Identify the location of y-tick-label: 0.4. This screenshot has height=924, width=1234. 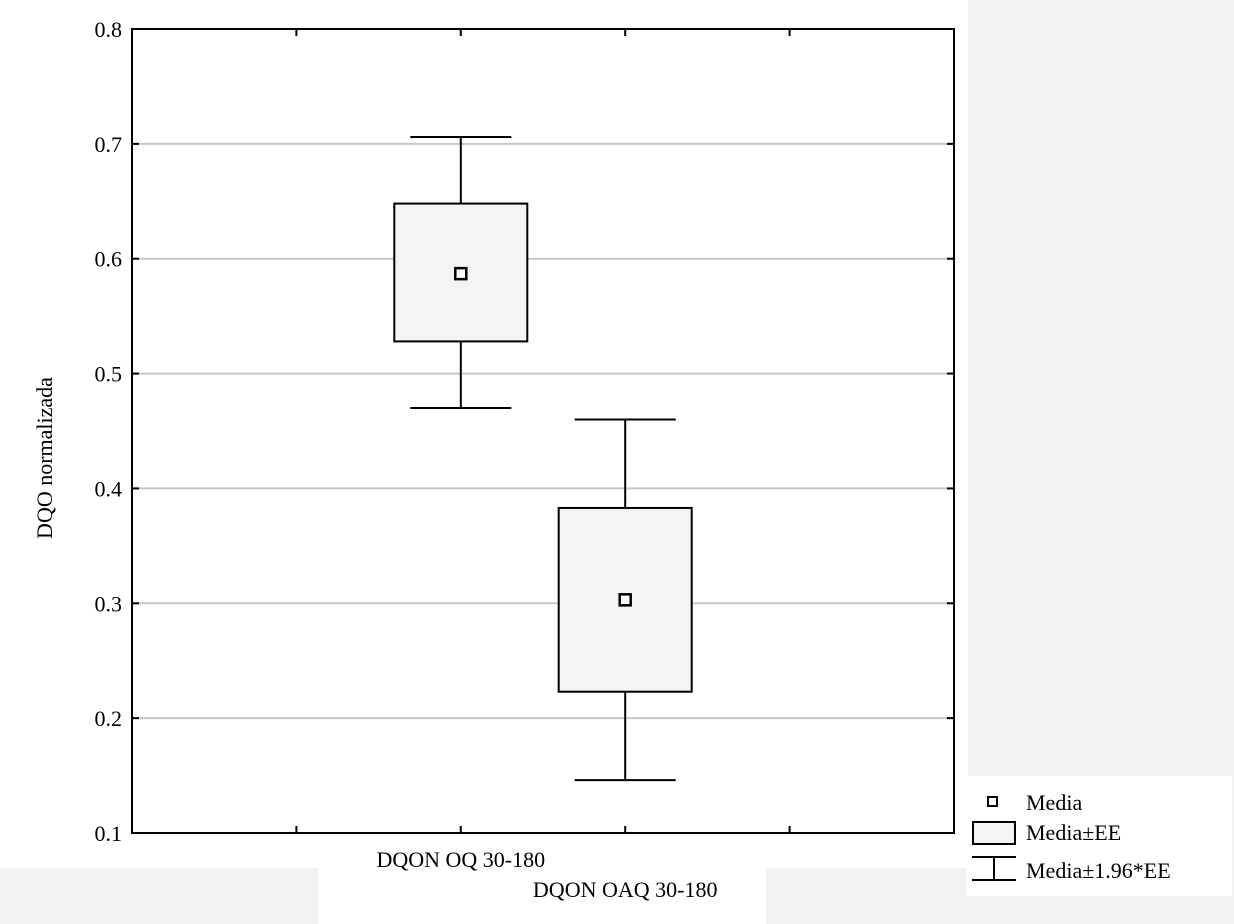
(109, 488).